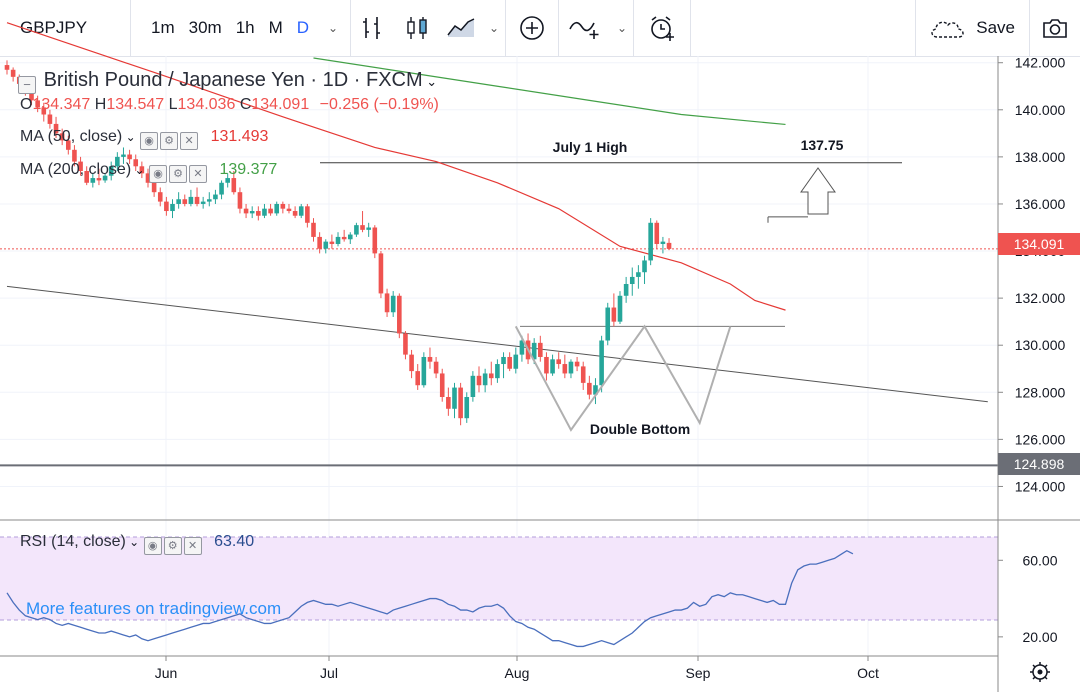 The height and width of the screenshot is (692, 1080). I want to click on level-price-text: 124.898, so click(1039, 464).